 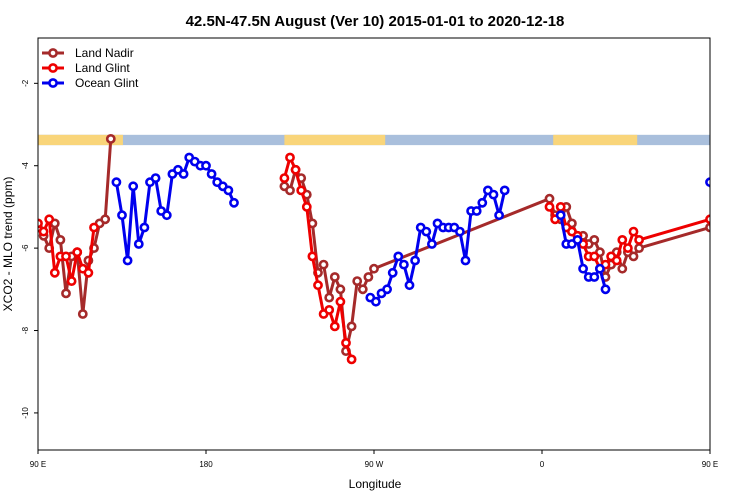 I want to click on x-tick-label: 0, so click(x=542, y=464).